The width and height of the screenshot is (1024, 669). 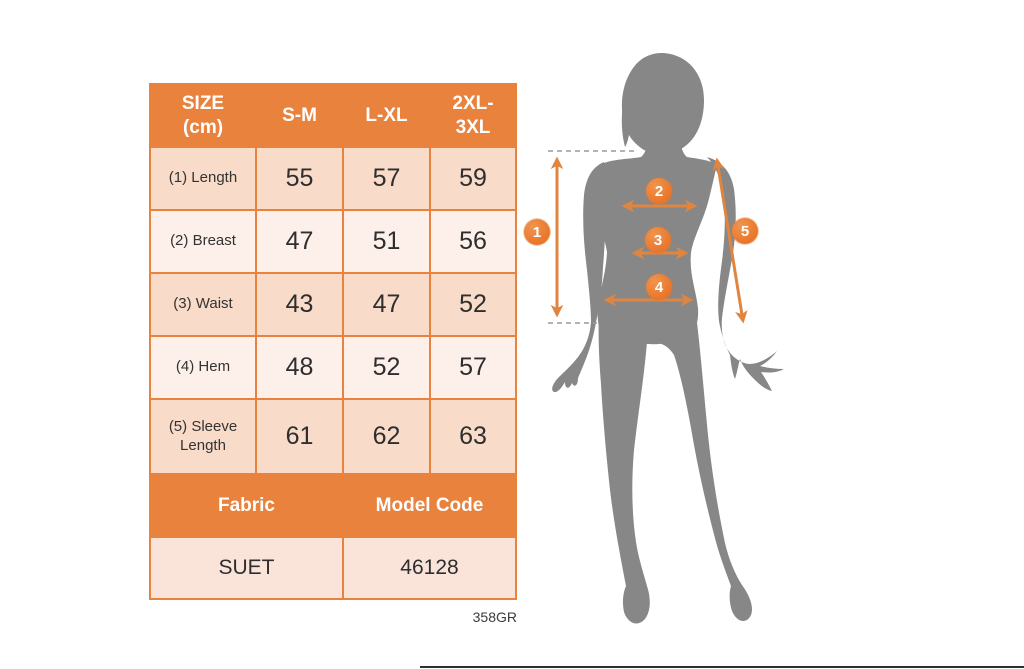 What do you see at coordinates (659, 287) in the screenshot?
I see `marker-4-hem: 4` at bounding box center [659, 287].